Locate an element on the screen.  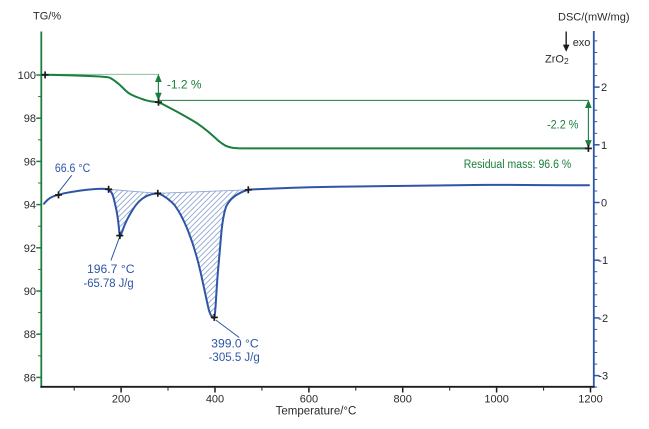
svg-text: 88 is located at coordinates (30, 335).